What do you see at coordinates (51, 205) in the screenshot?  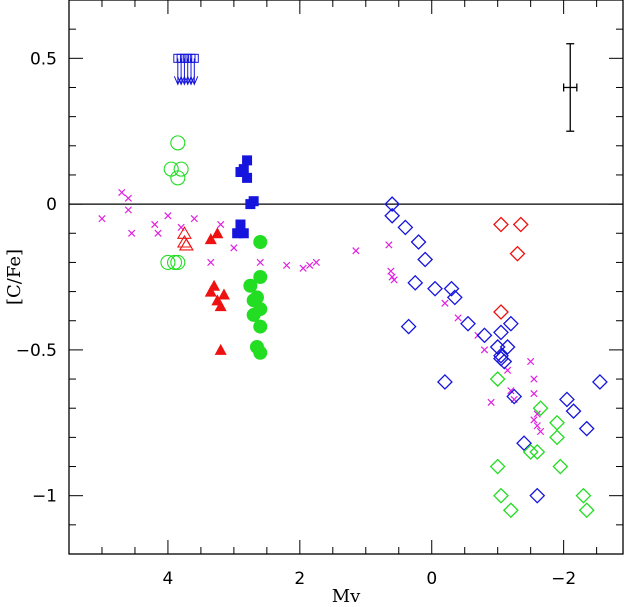 I see `y-tick-label: 0` at bounding box center [51, 205].